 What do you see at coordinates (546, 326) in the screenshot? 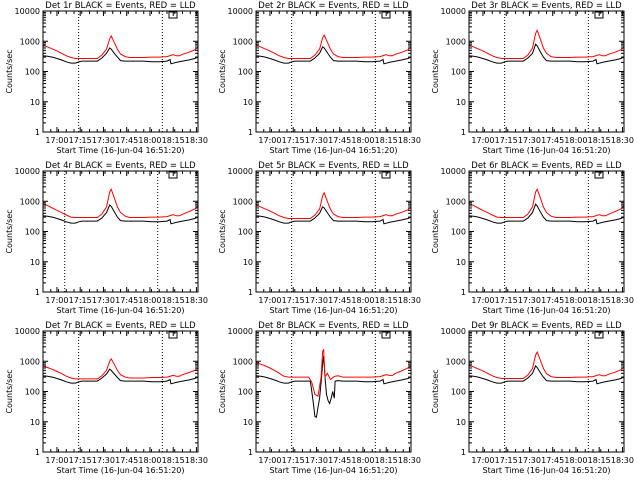
I see `chart-title: Det 9r BLACK = Events, RED = LLD` at bounding box center [546, 326].